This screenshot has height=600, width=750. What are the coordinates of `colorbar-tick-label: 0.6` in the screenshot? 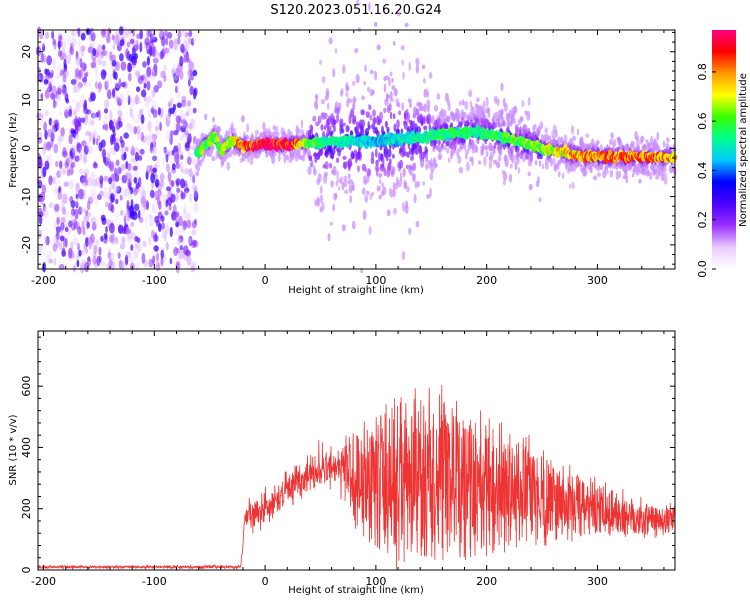 It's located at (702, 121).